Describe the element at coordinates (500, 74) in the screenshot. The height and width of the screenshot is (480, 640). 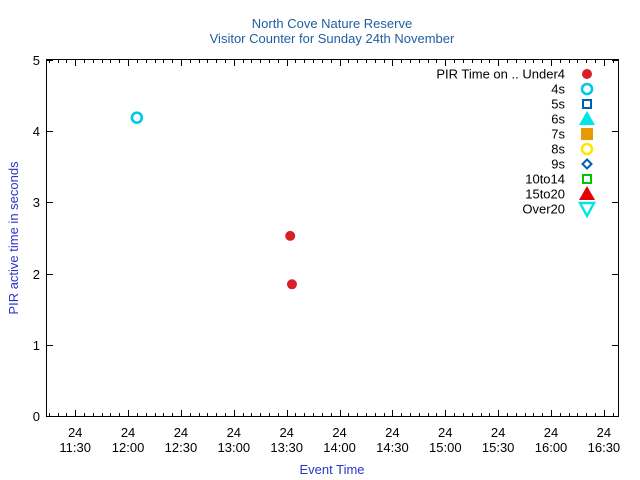
I see `legend-label: PIR Time on .. Under4` at that location.